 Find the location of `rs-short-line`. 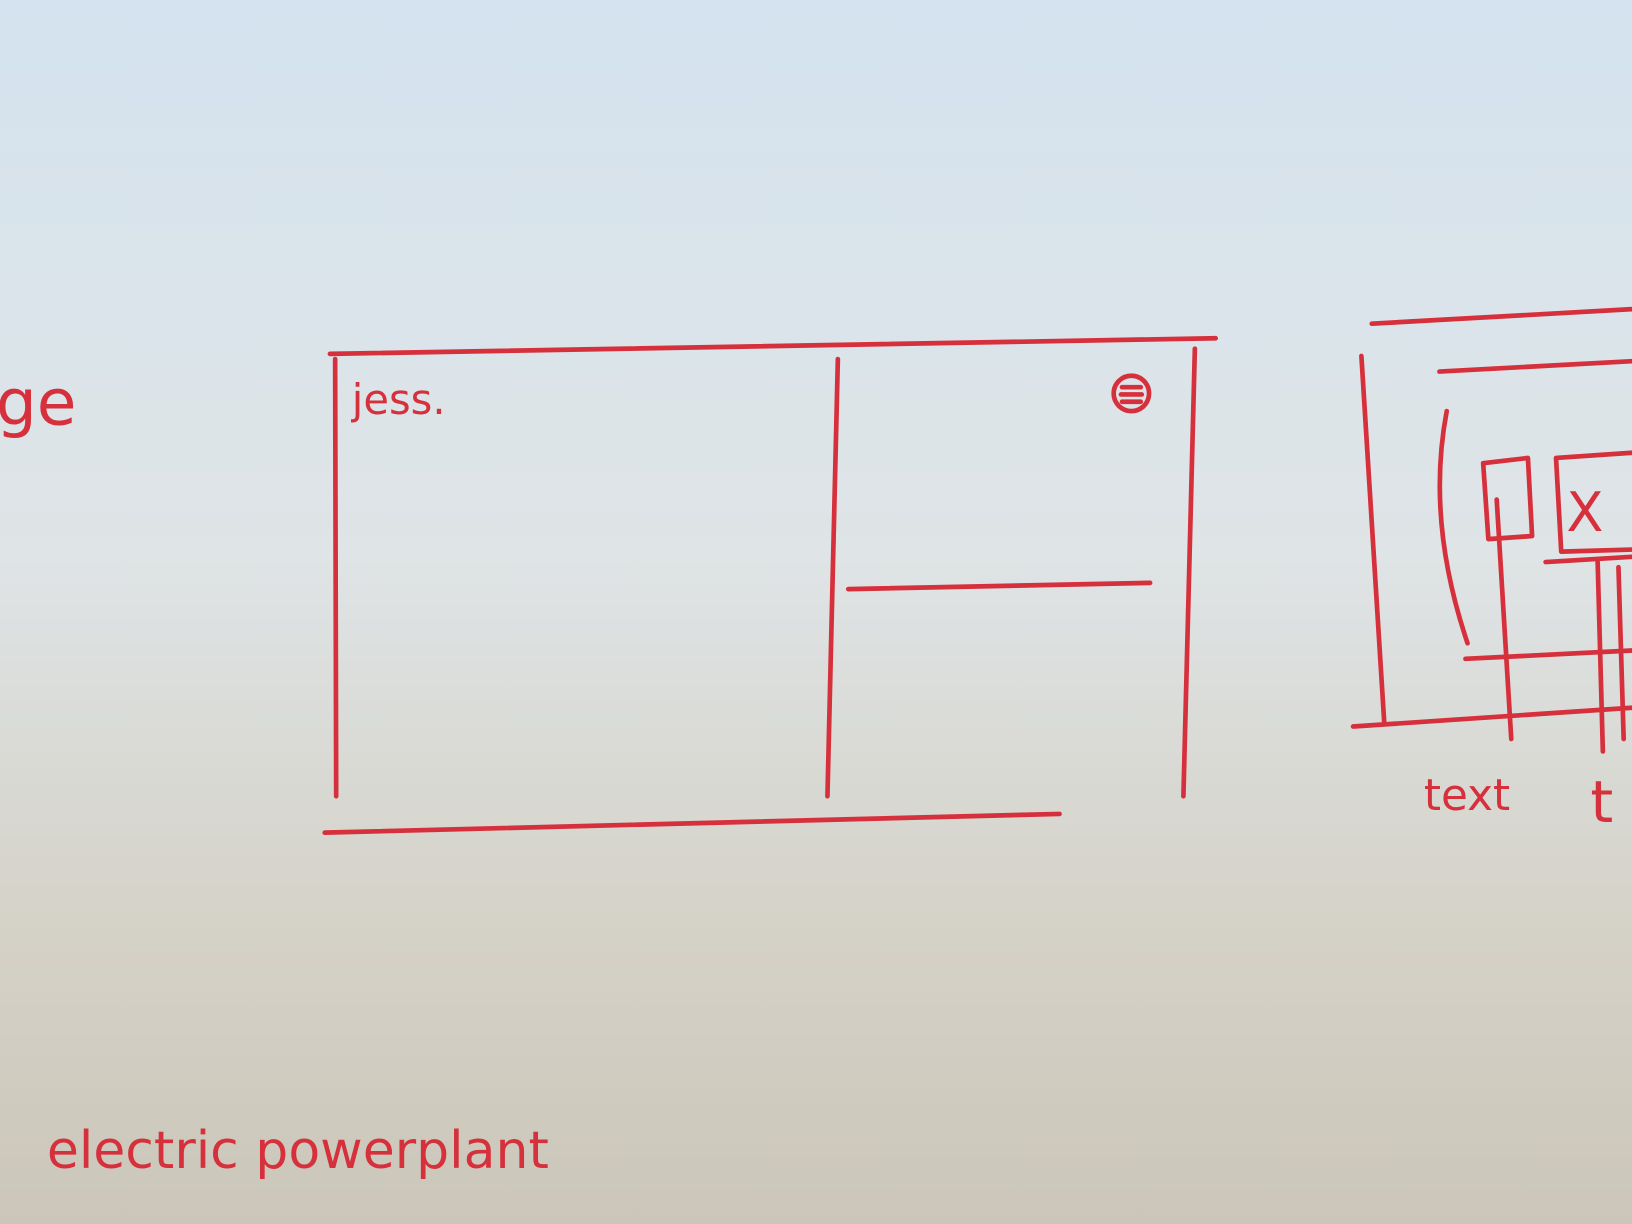

rs-short-line is located at coordinates (1587, 559).